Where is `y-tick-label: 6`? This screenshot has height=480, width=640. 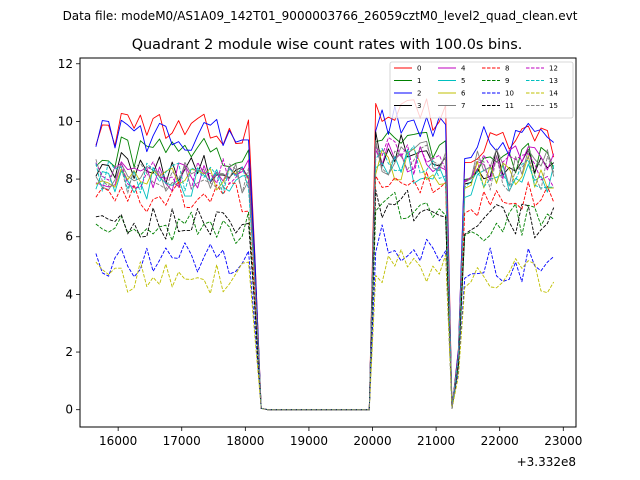
y-tick-label: 6 is located at coordinates (69, 237).